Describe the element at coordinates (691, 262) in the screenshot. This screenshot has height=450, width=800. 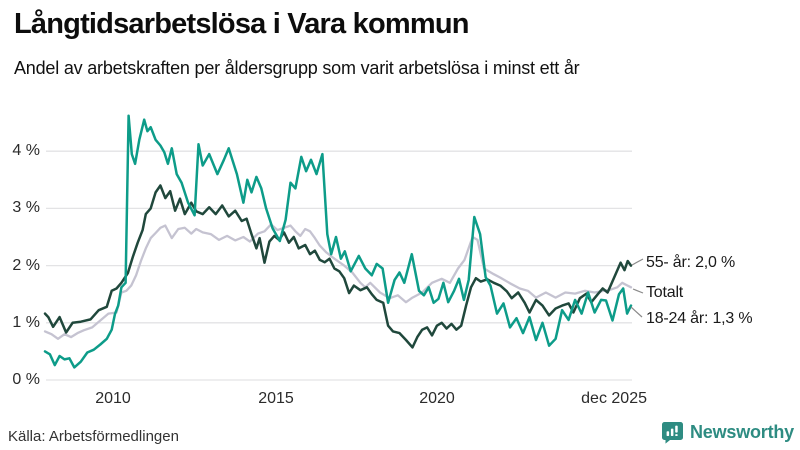
I see `series-label-55-ar: 55- år: 2,0 %` at that location.